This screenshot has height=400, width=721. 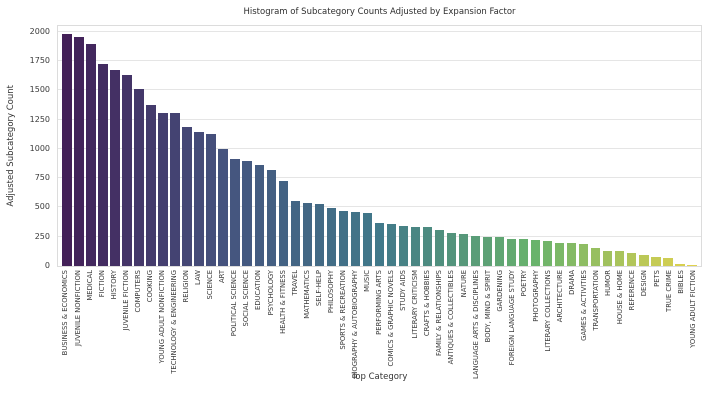 I want to click on x-tick-slot: MEDICAL, so click(x=90, y=324).